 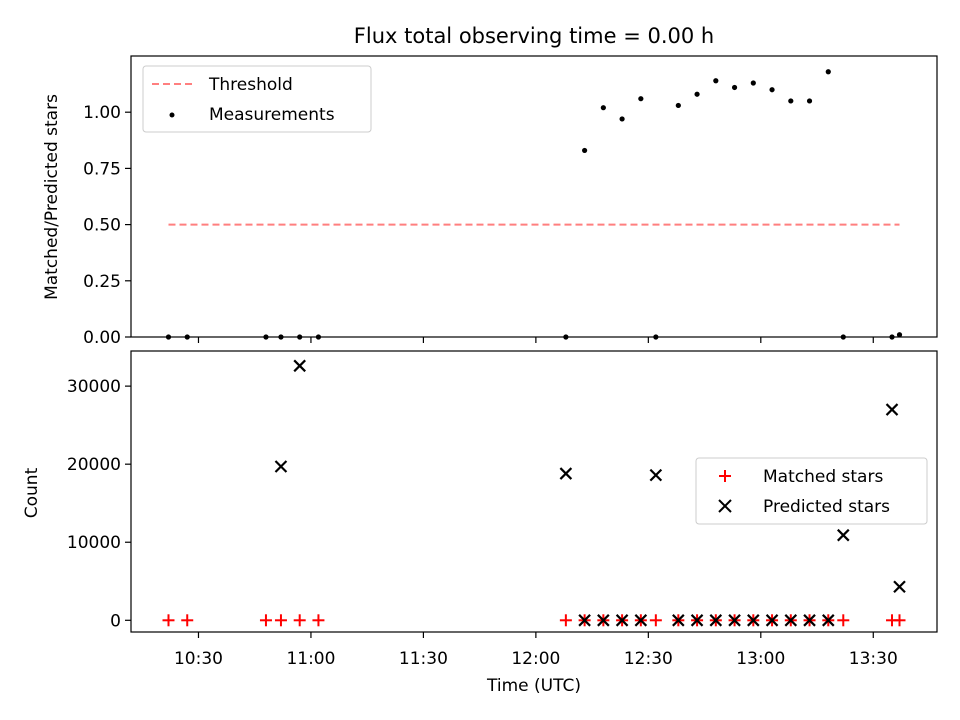 What do you see at coordinates (725, 476) in the screenshot?
I see `legend-matched-swatch` at bounding box center [725, 476].